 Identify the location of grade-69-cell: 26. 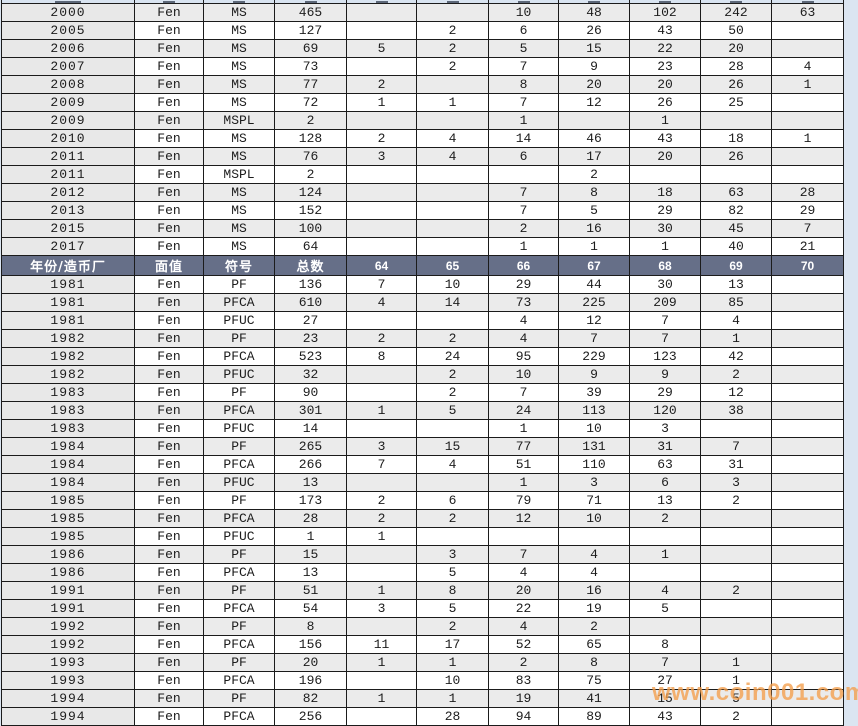
(736, 84).